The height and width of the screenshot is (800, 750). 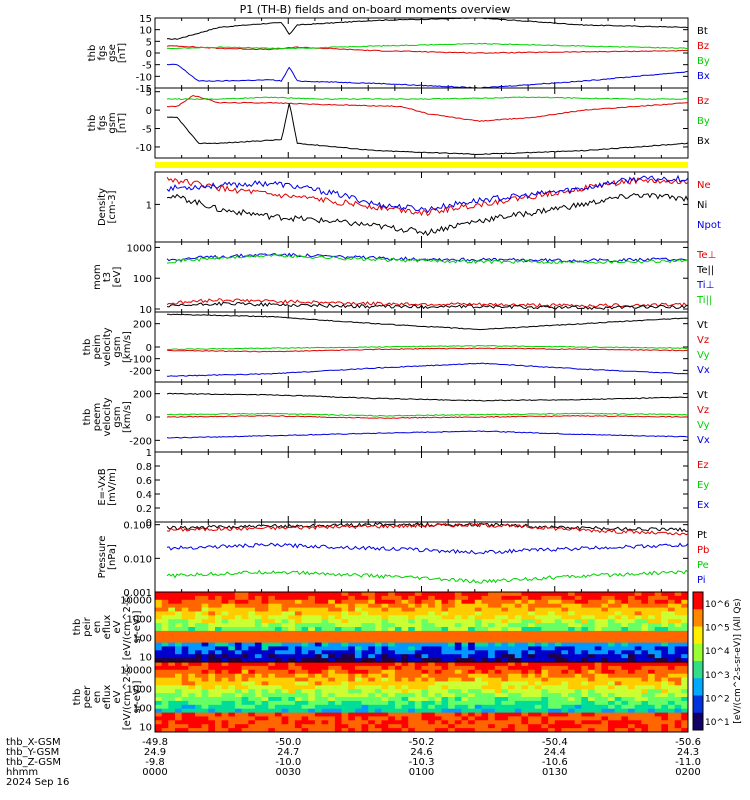 What do you see at coordinates (703, 340) in the screenshot?
I see `legend-entry: Vz` at bounding box center [703, 340].